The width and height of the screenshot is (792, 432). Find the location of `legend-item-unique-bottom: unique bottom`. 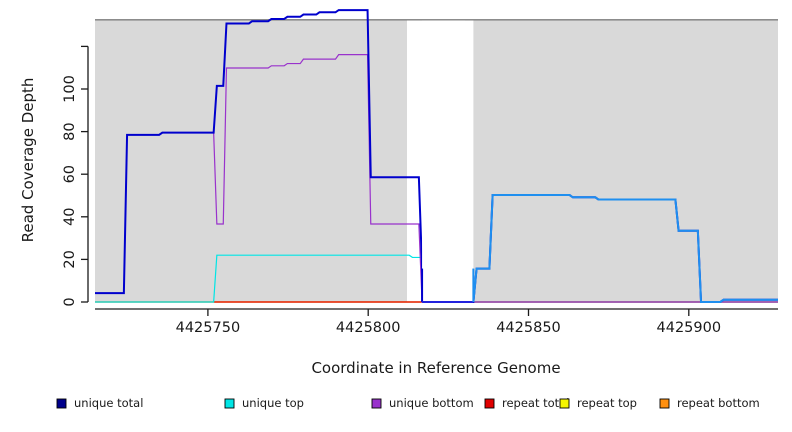

legend-item-unique-bottom: unique bottom is located at coordinates (422, 403).